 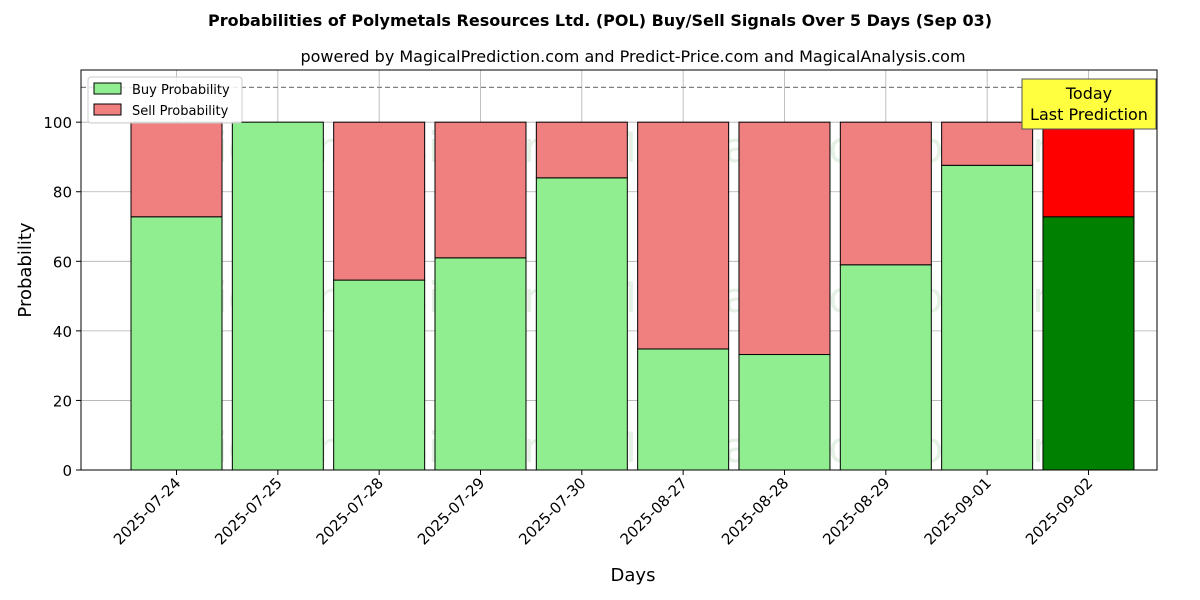 I want to click on x-tick-label: 2025-07-25, so click(x=248, y=511).